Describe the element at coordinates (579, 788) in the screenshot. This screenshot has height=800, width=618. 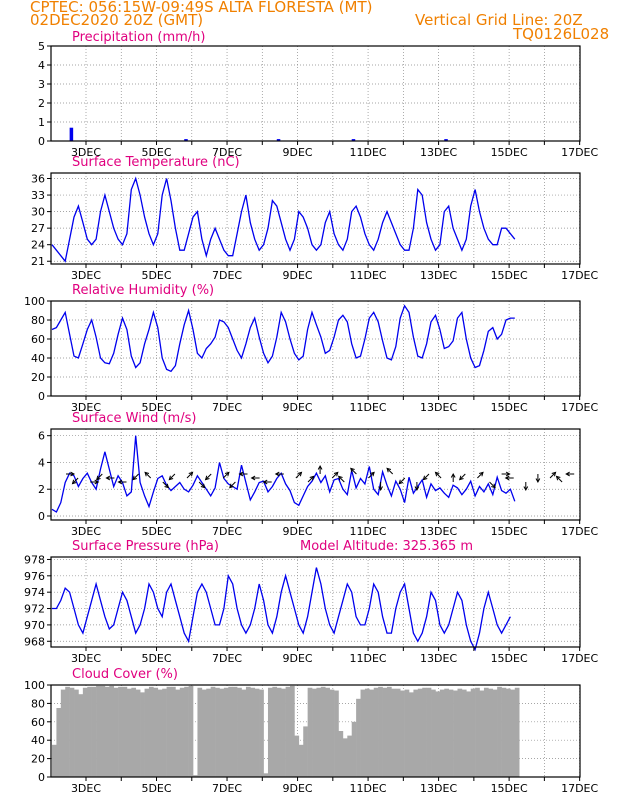
I see `x-tick-label: 17DEC` at that location.